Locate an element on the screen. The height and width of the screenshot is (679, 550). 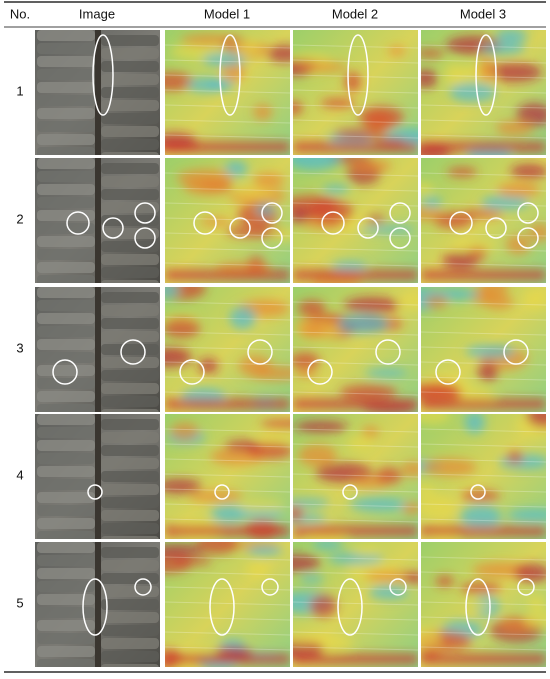
photo is located at coordinates (97, 349).